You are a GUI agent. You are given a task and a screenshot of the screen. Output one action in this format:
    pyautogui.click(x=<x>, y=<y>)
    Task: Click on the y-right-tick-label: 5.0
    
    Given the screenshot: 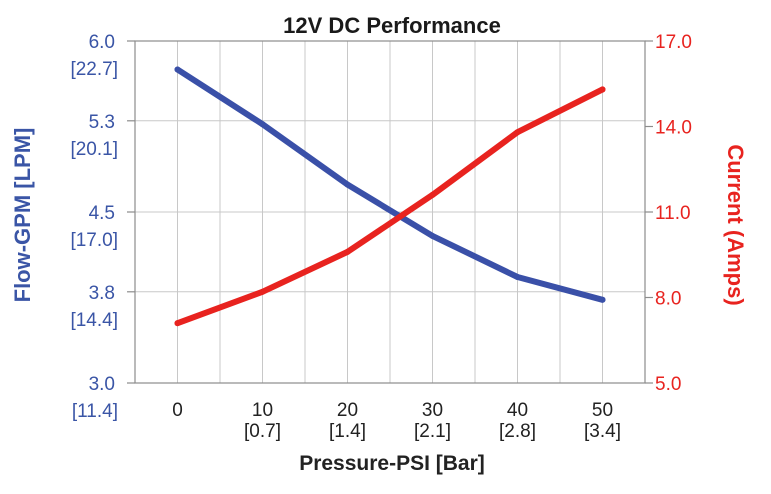 What is the action you would take?
    pyautogui.click(x=668, y=384)
    